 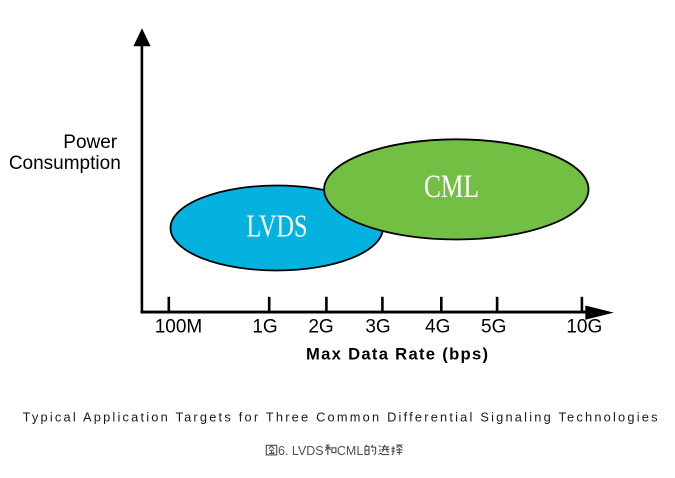 I want to click on svg-text: Power, so click(x=90, y=142).